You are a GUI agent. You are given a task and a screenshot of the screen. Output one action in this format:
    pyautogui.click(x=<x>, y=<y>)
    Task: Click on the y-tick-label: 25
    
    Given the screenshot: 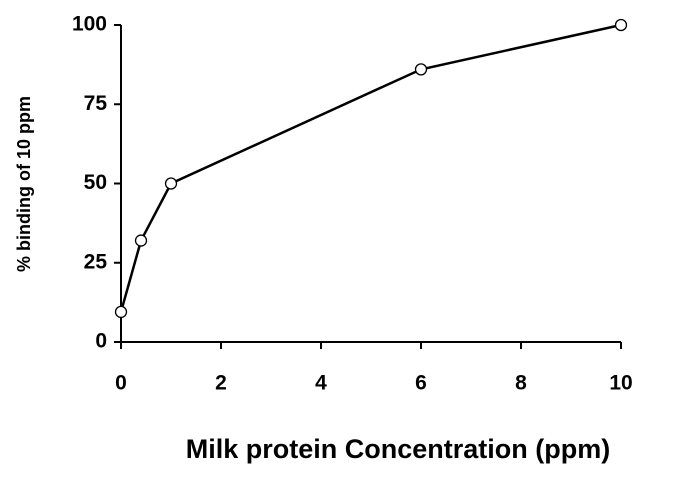 What is the action you would take?
    pyautogui.click(x=96, y=261)
    